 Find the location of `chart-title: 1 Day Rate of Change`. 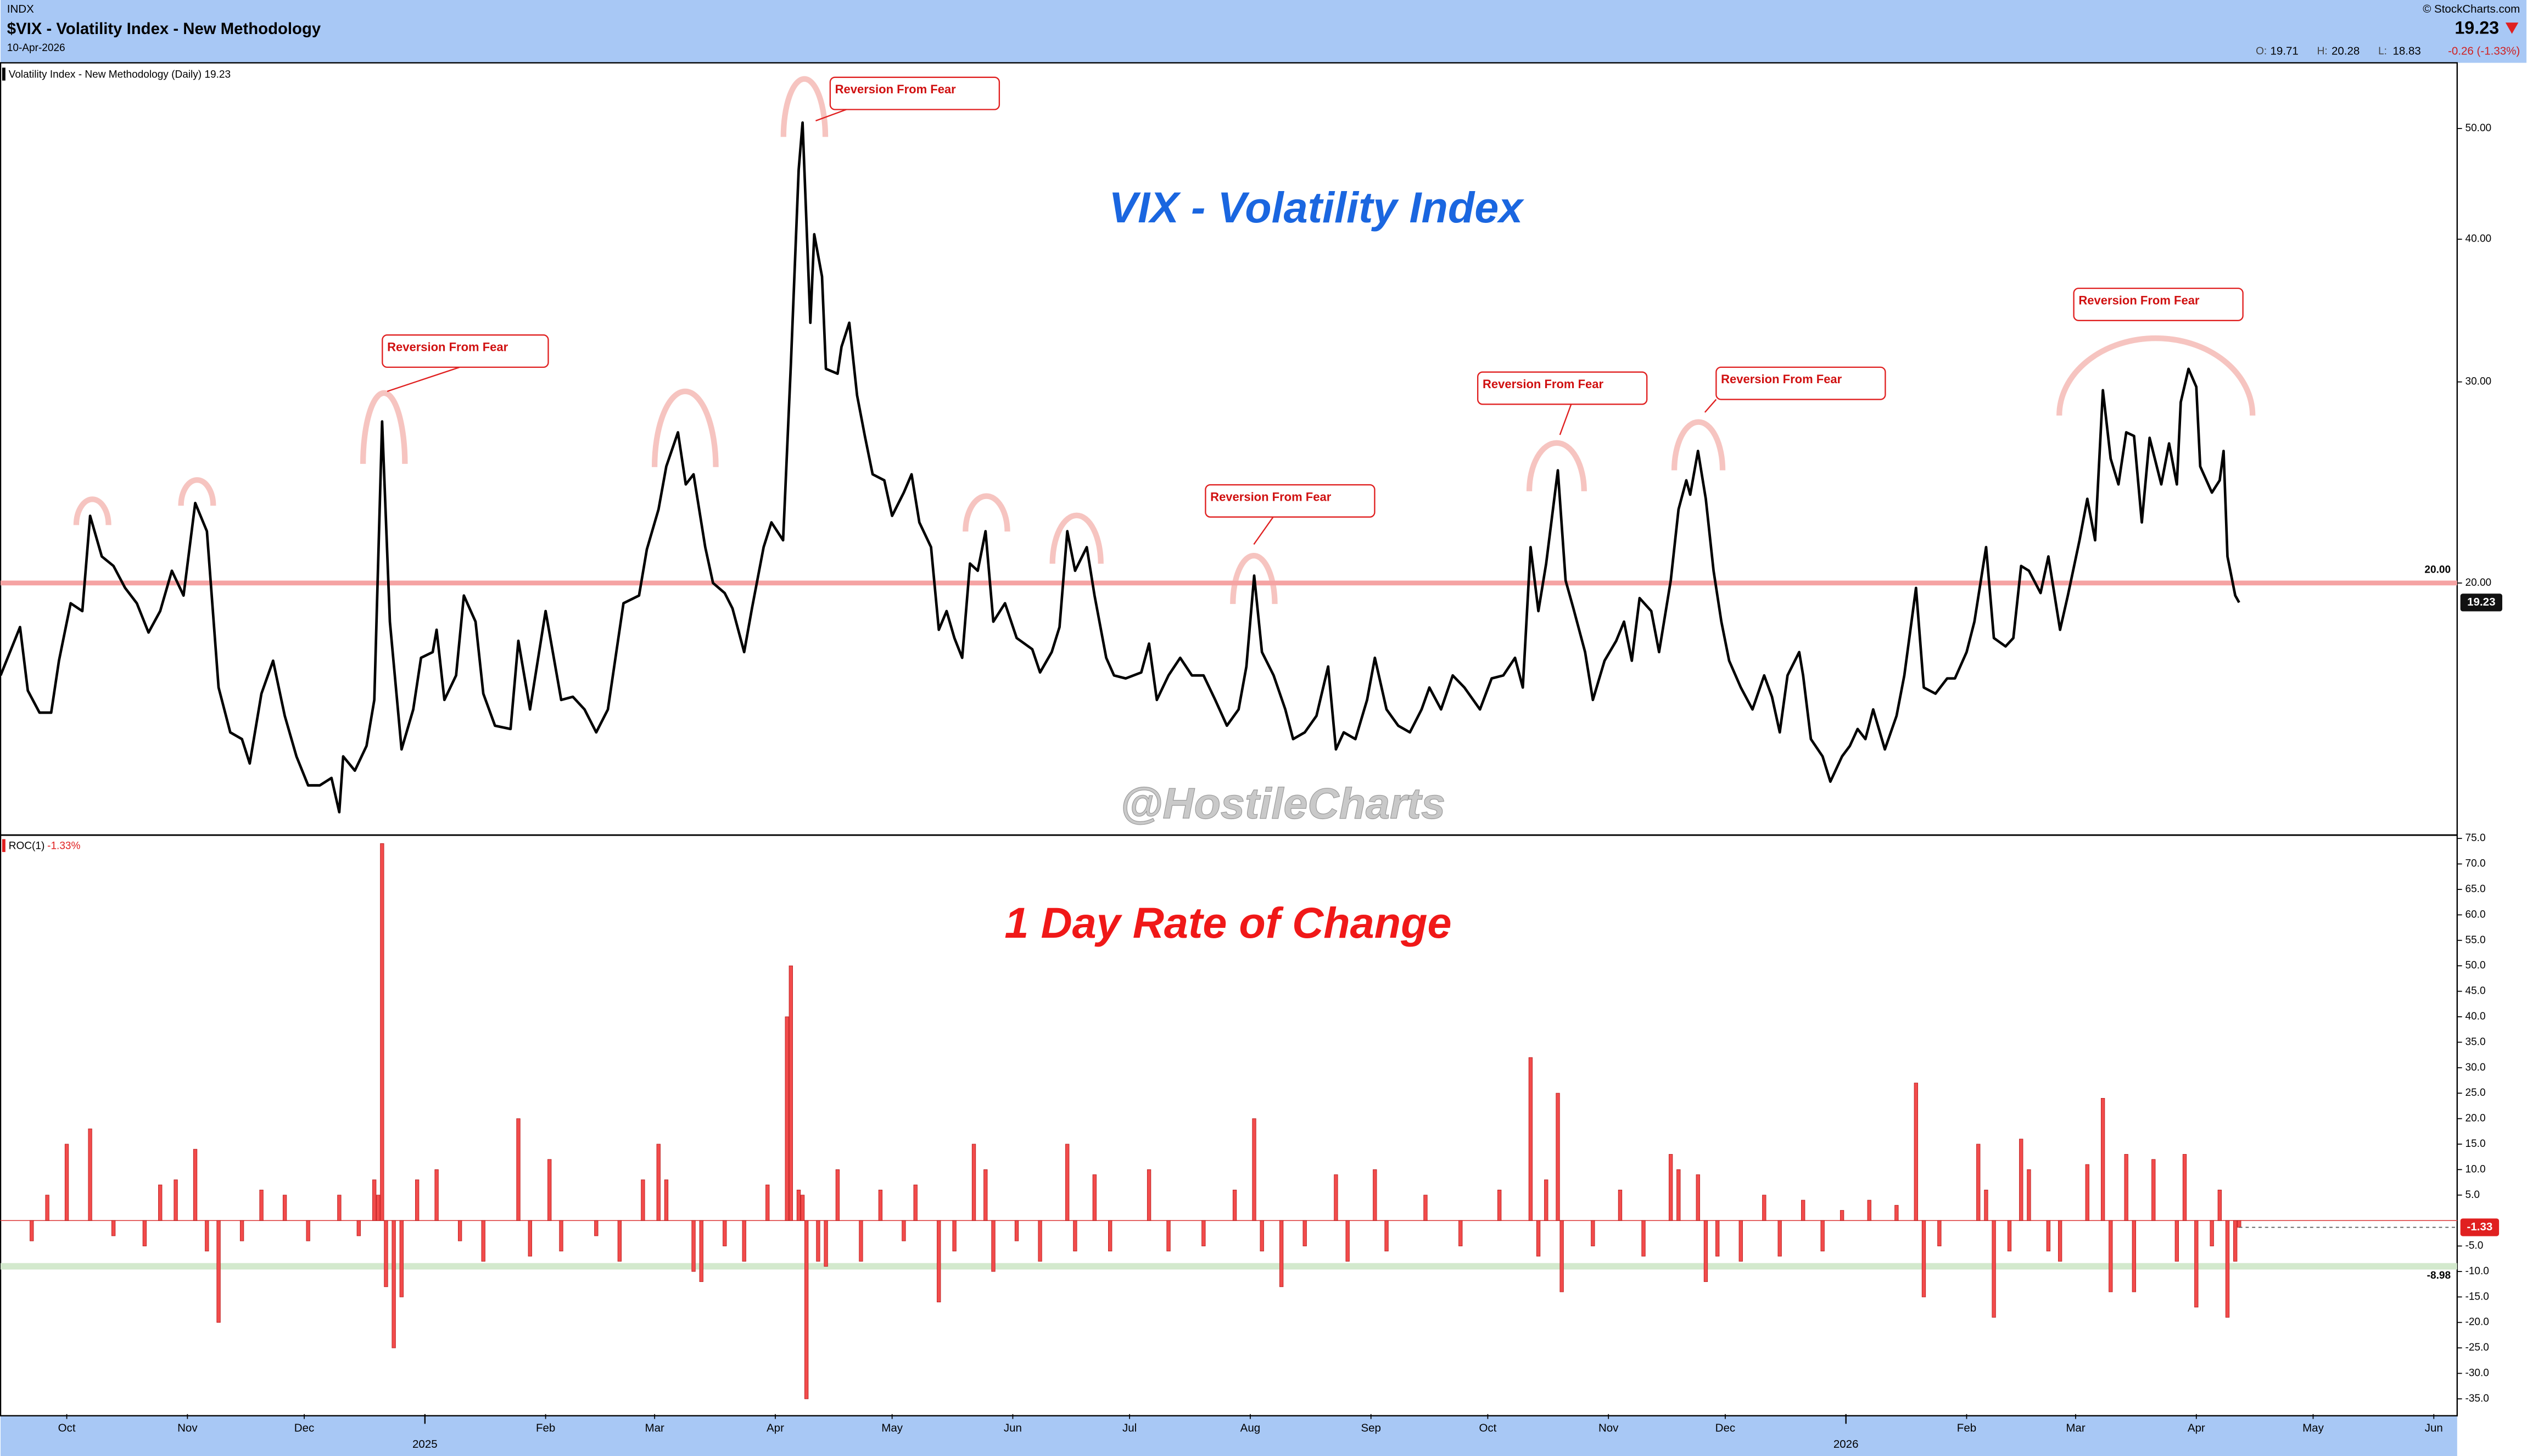

chart-title: 1 Day Rate of Change is located at coordinates (1227, 923).